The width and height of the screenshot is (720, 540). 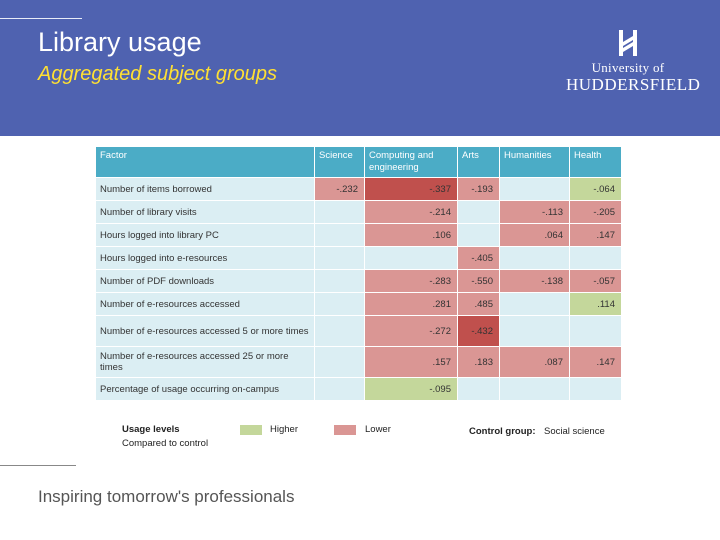 I want to click on value-cell: .183, so click(x=478, y=362).